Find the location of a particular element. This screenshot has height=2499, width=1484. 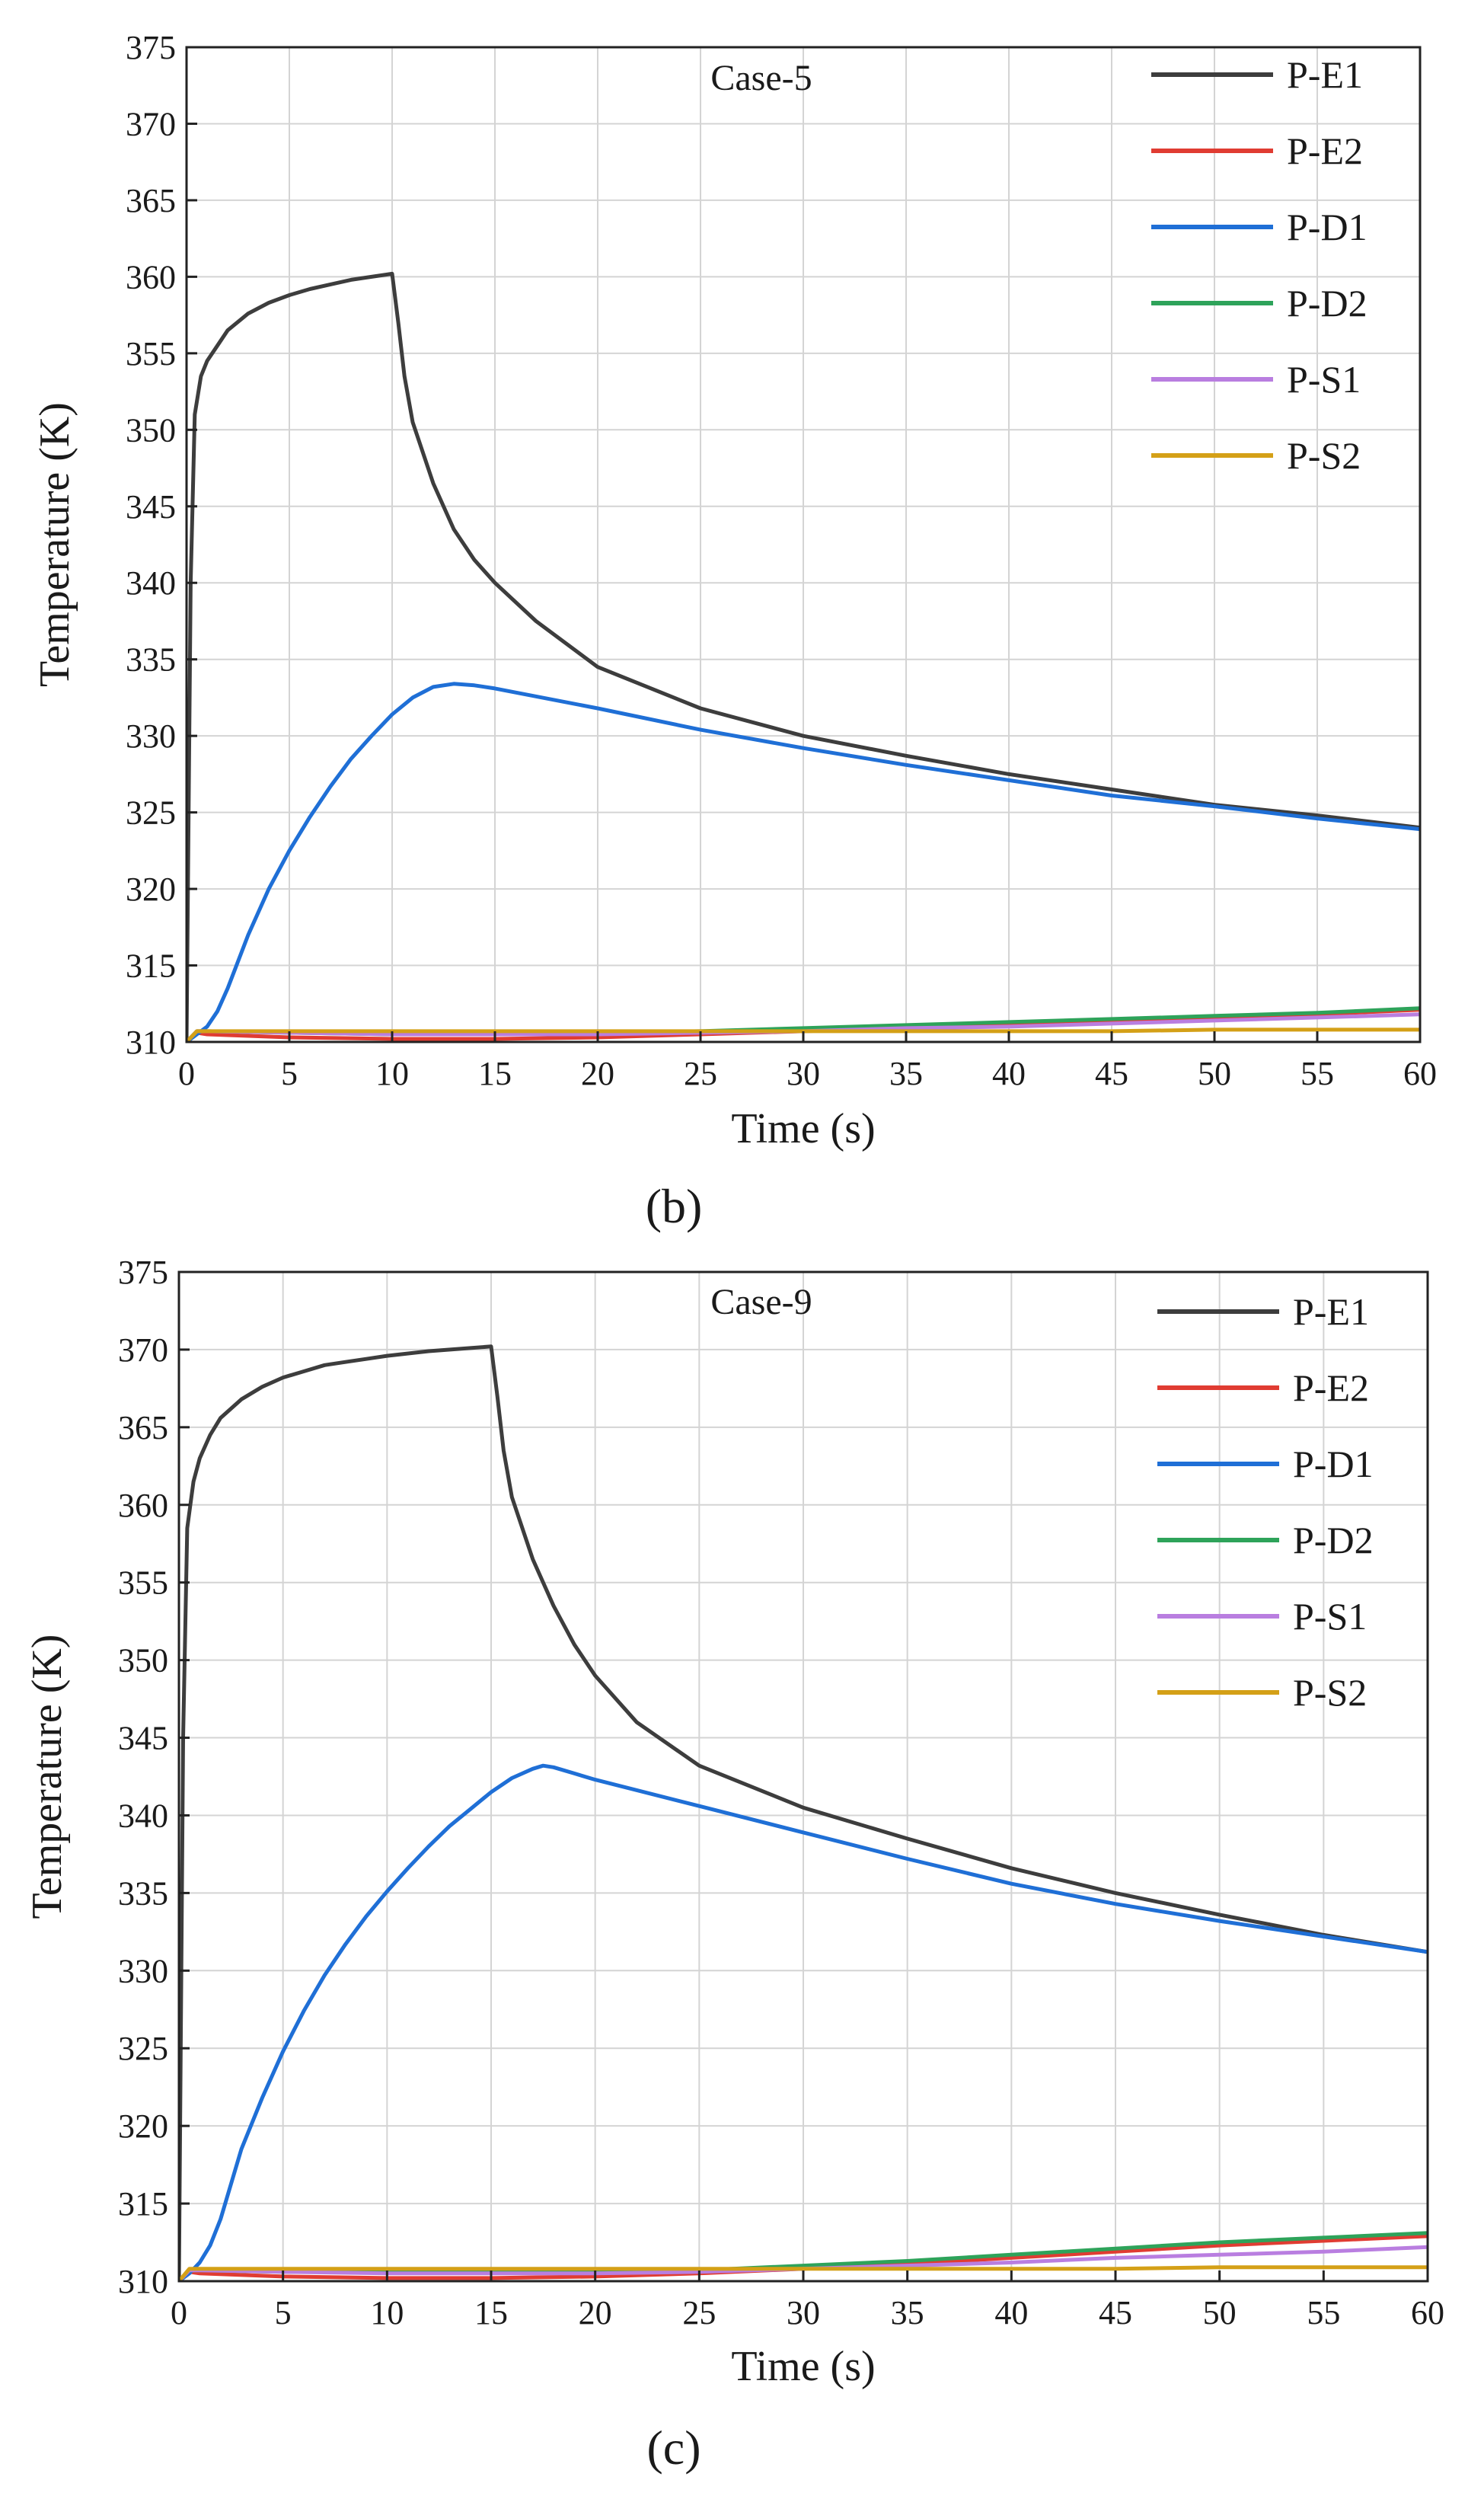

panel-label: (c) is located at coordinates (673, 2448).